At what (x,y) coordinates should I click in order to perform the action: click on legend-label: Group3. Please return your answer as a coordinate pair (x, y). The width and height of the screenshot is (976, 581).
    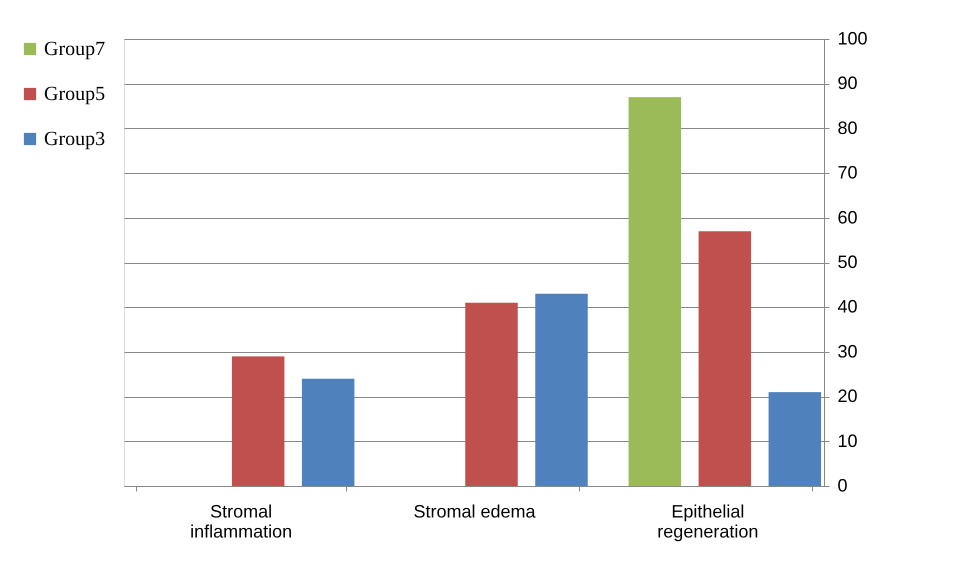
    Looking at the image, I should click on (75, 139).